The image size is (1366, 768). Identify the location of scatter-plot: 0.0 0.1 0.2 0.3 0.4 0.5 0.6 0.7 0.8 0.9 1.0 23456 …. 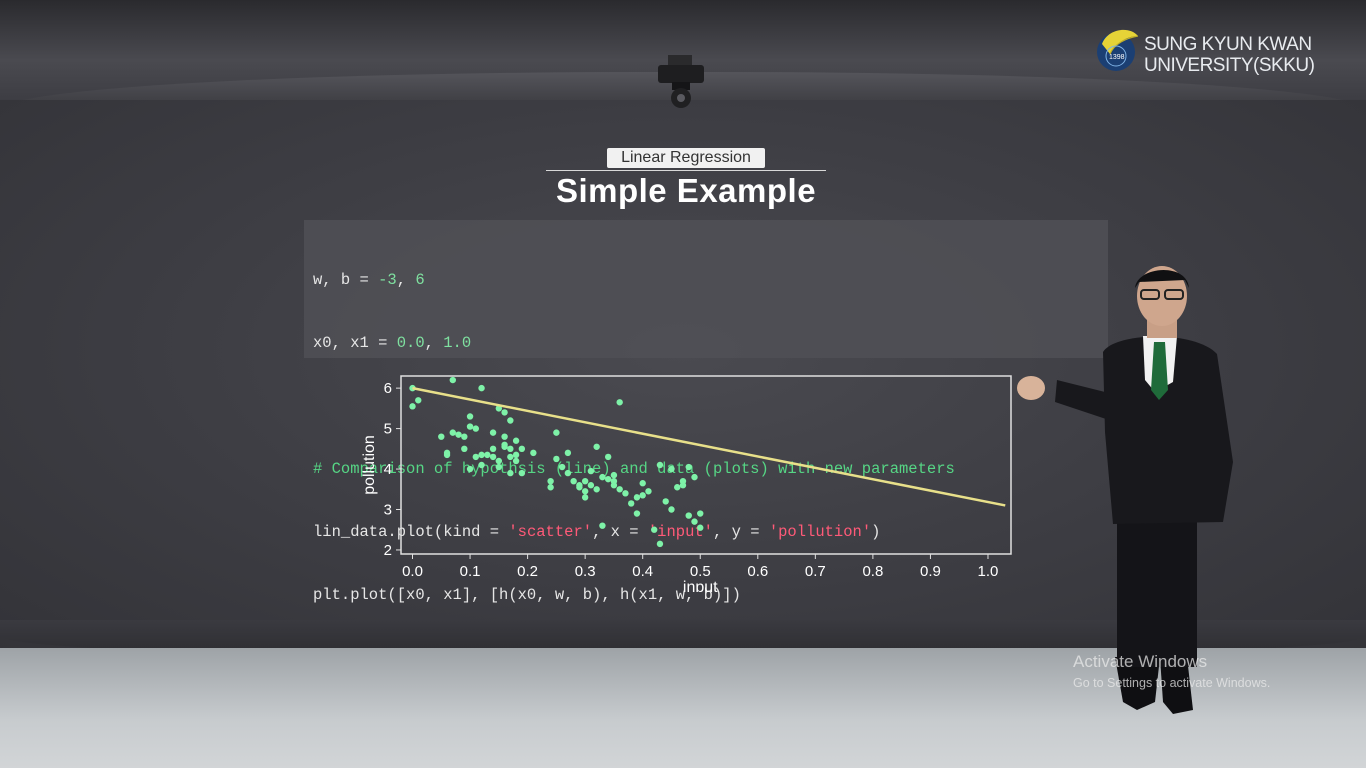
(686, 483).